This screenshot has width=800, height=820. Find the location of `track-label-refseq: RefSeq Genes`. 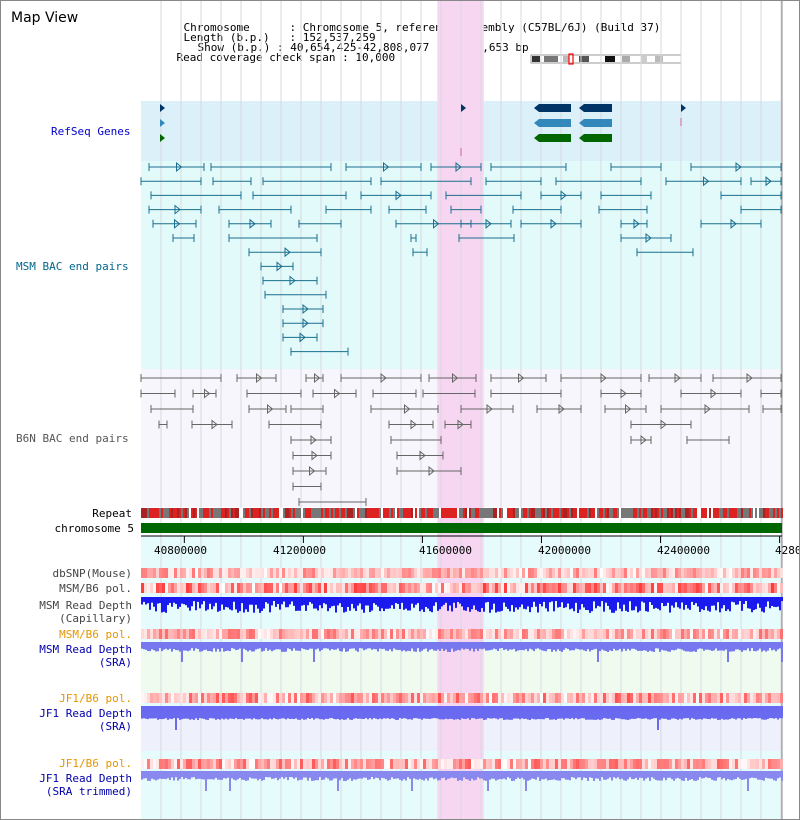

track-label-refseq: RefSeq Genes is located at coordinates (91, 131).